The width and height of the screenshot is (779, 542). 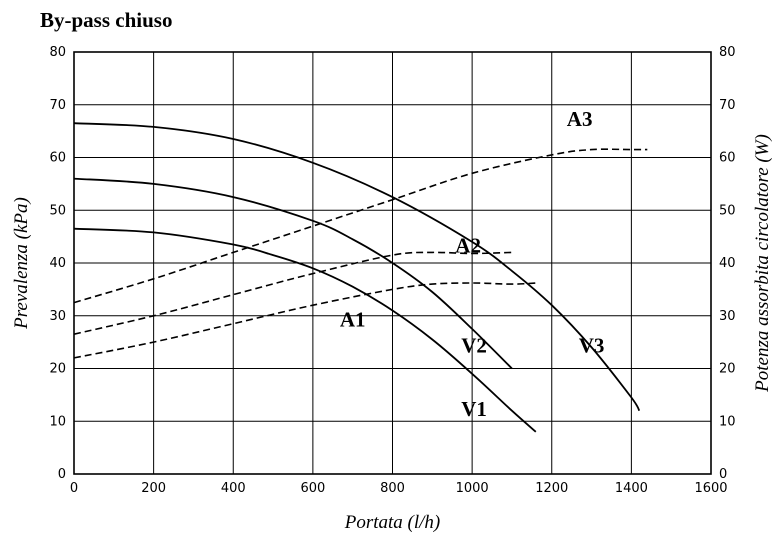 What do you see at coordinates (312, 488) in the screenshot?
I see `x-tick-label: 600` at bounding box center [312, 488].